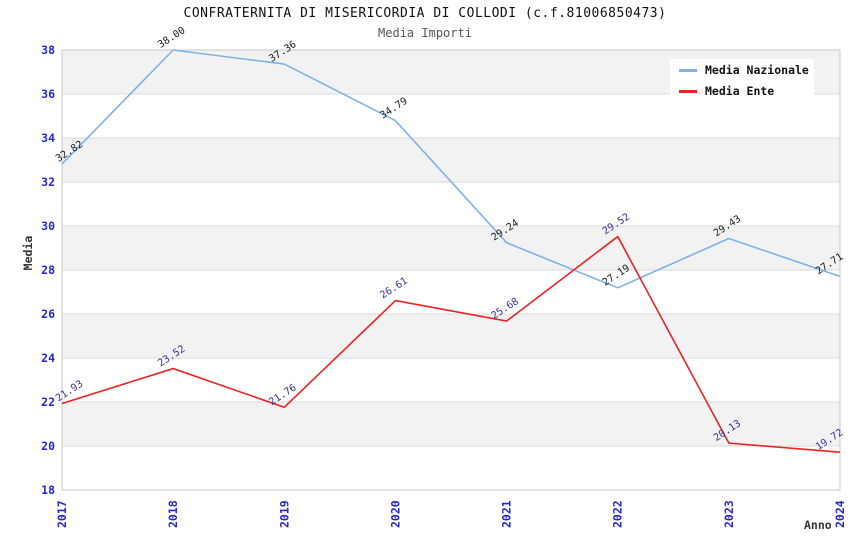  Describe the element at coordinates (742, 80) in the screenshot. I see `legend: Media Nazionale Media Ente` at that location.